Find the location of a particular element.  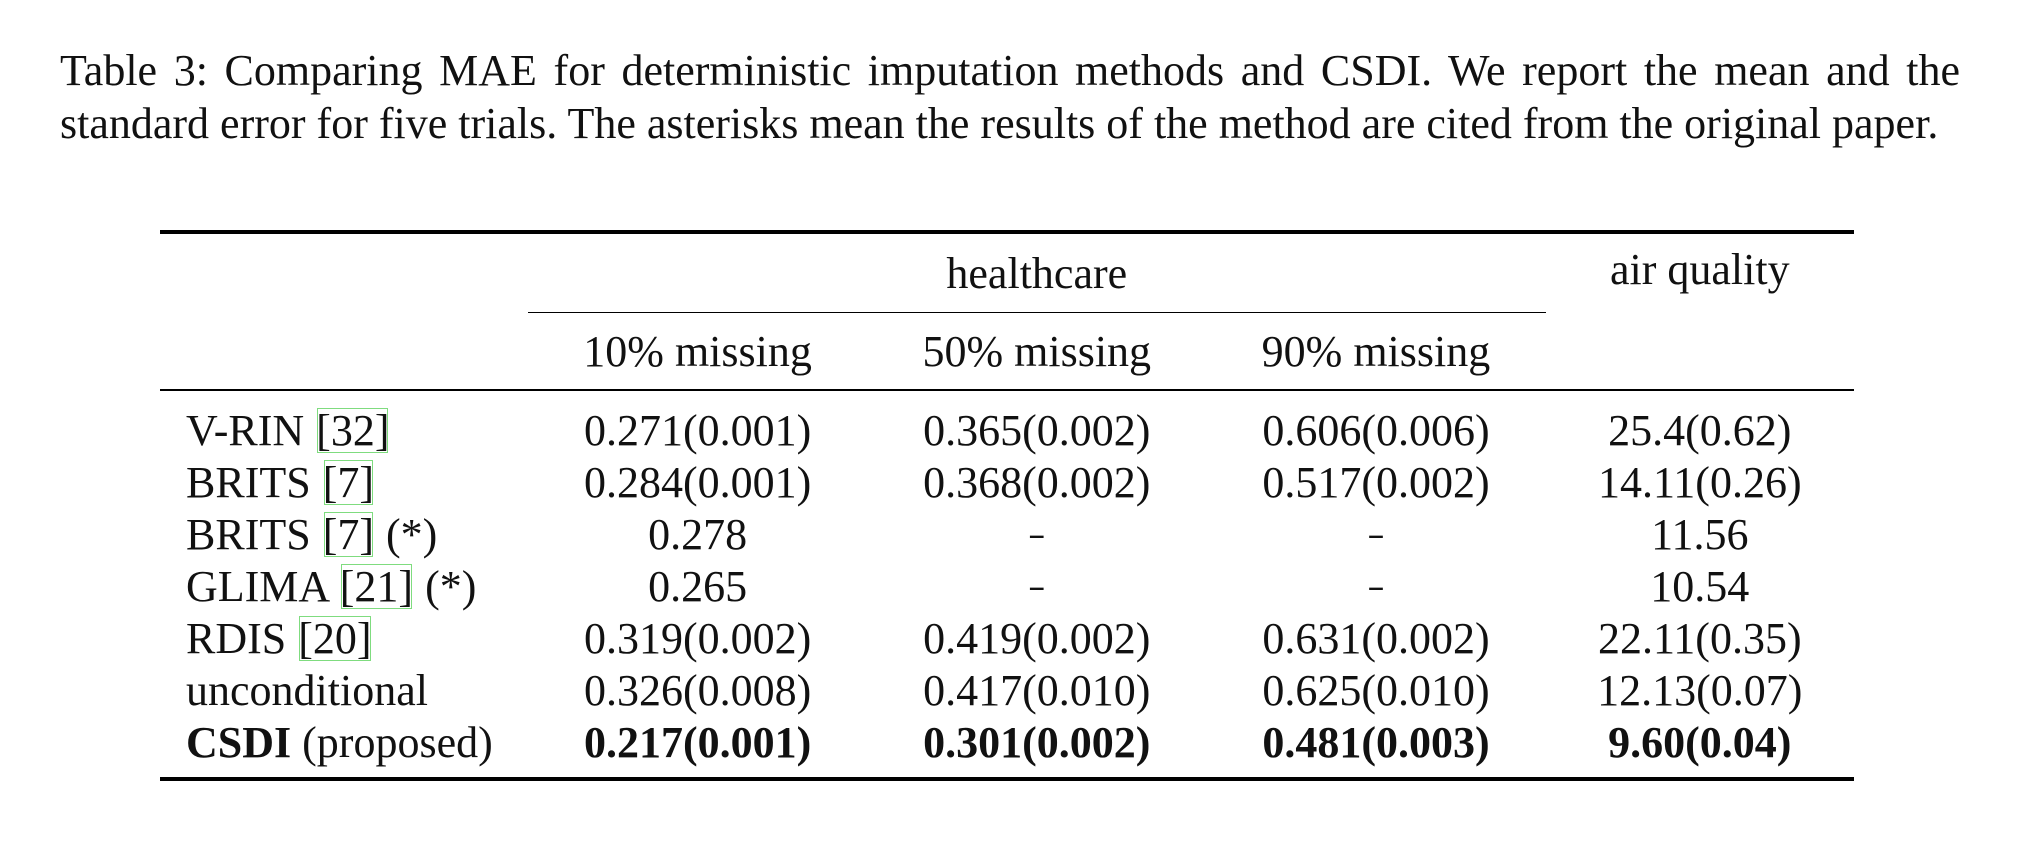

value-cell: 0.319(0.002) is located at coordinates (697, 638).